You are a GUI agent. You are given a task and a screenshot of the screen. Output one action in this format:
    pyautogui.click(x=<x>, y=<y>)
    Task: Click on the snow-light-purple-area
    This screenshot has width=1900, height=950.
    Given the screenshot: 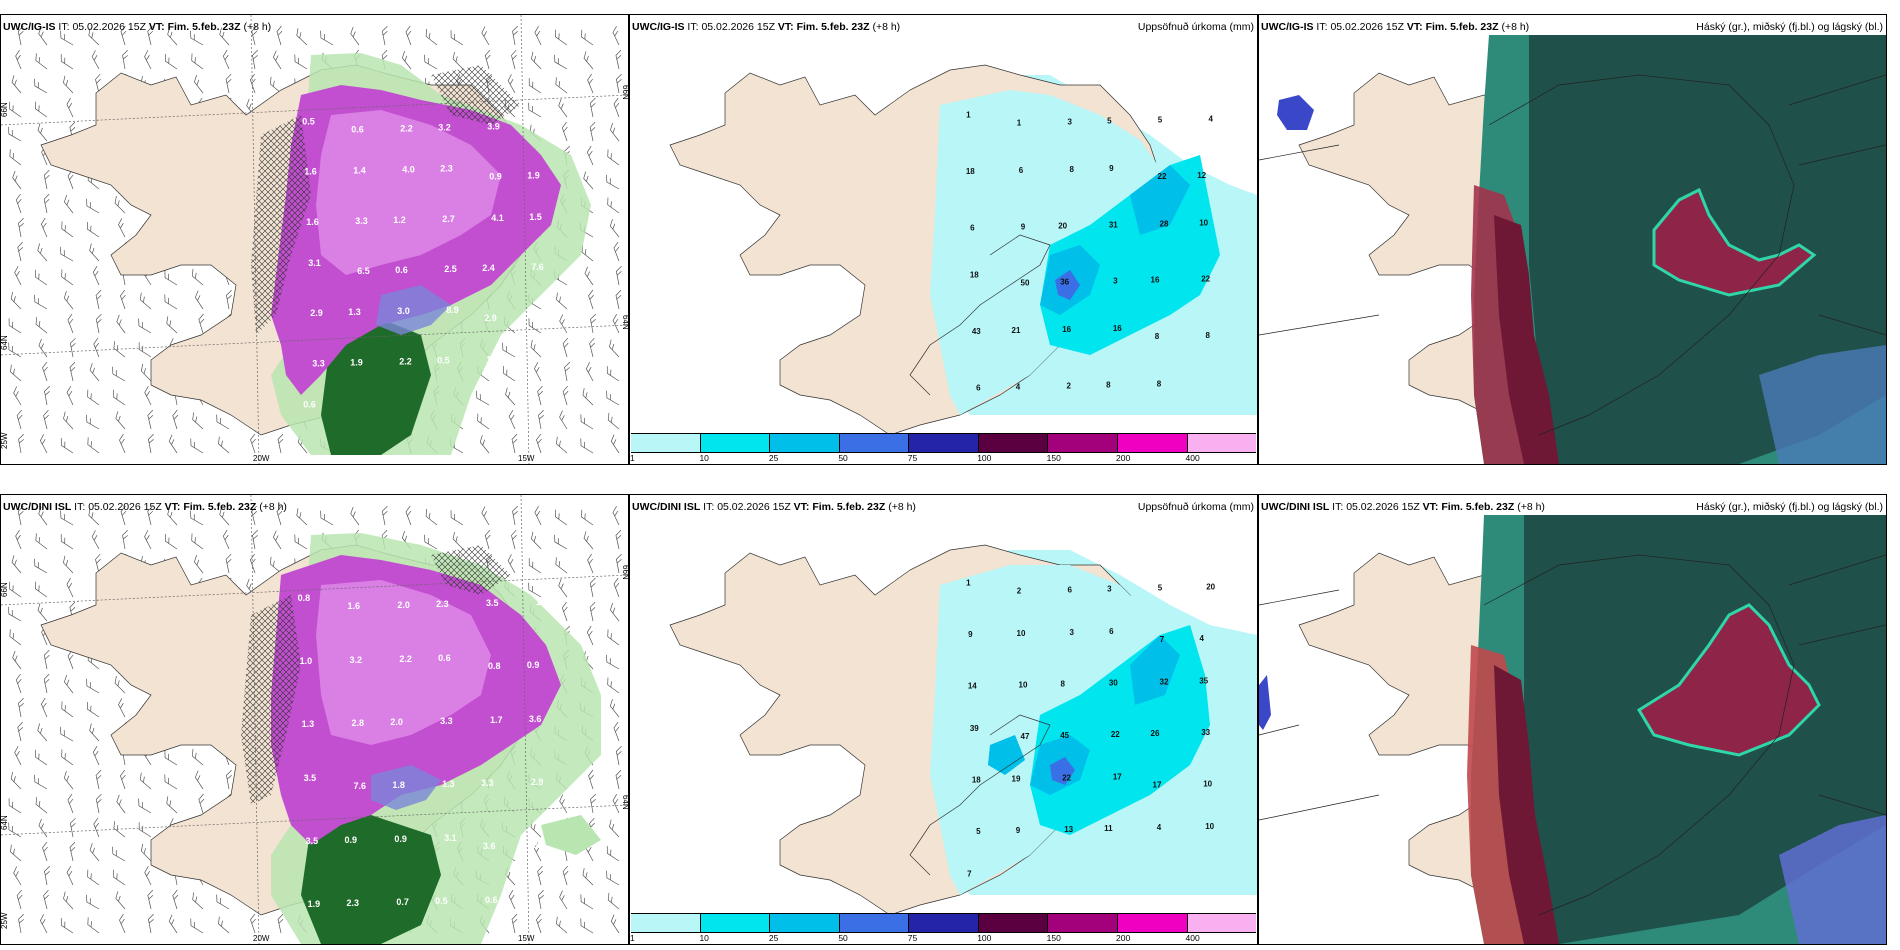 What is the action you would take?
    pyautogui.click(x=403, y=662)
    